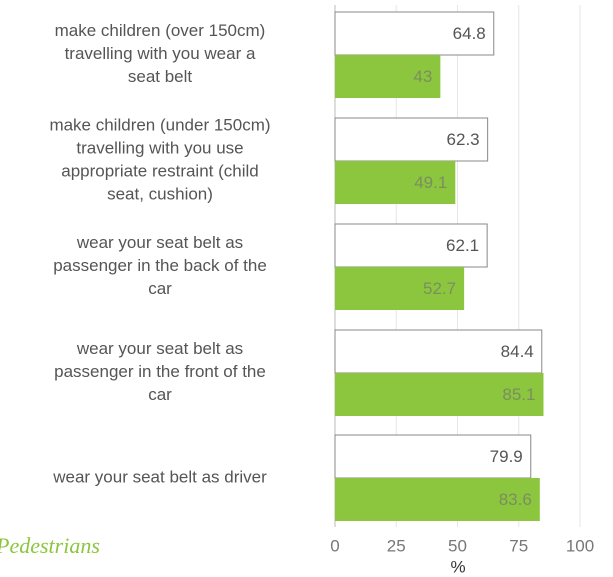 The height and width of the screenshot is (577, 613). What do you see at coordinates (517, 351) in the screenshot?
I see `value-label: 84.4` at bounding box center [517, 351].